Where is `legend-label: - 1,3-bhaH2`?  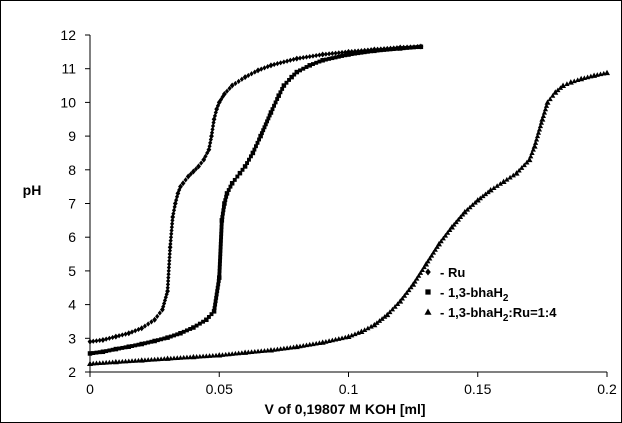
legend-label: - 1,3-bhaH2 is located at coordinates (474, 294).